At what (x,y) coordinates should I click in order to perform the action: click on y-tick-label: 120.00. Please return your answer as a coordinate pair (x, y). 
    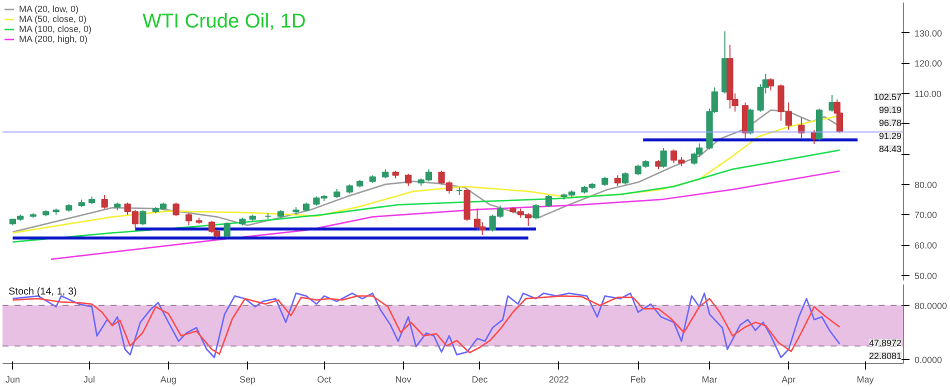
    Looking at the image, I should click on (928, 63).